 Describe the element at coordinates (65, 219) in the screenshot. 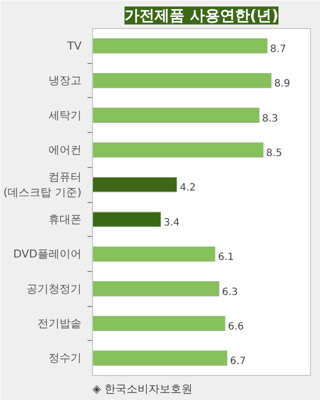

I see `y-tick-label: 휴대폰` at that location.